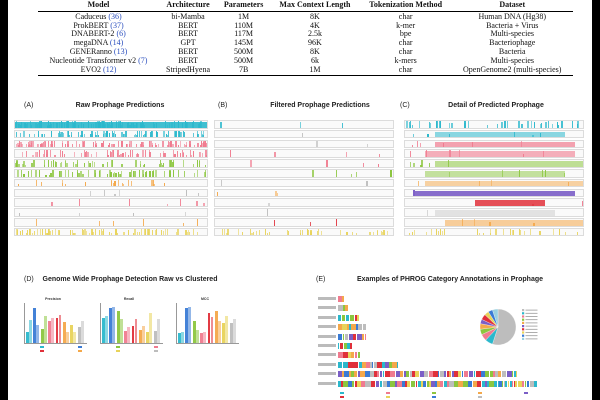 The height and width of the screenshot is (400, 600). What do you see at coordinates (80, 347) in the screenshot?
I see `legend-swatch` at bounding box center [80, 347].